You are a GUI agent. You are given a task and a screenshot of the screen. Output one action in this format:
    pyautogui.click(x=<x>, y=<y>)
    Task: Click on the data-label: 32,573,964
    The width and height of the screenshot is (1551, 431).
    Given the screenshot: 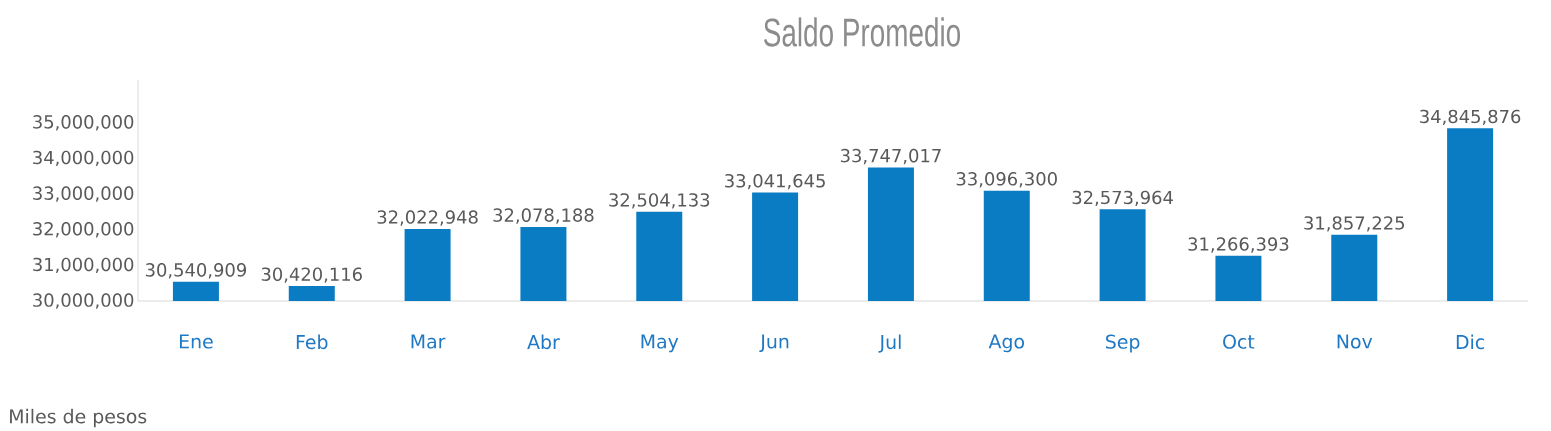 What is the action you would take?
    pyautogui.click(x=1122, y=198)
    